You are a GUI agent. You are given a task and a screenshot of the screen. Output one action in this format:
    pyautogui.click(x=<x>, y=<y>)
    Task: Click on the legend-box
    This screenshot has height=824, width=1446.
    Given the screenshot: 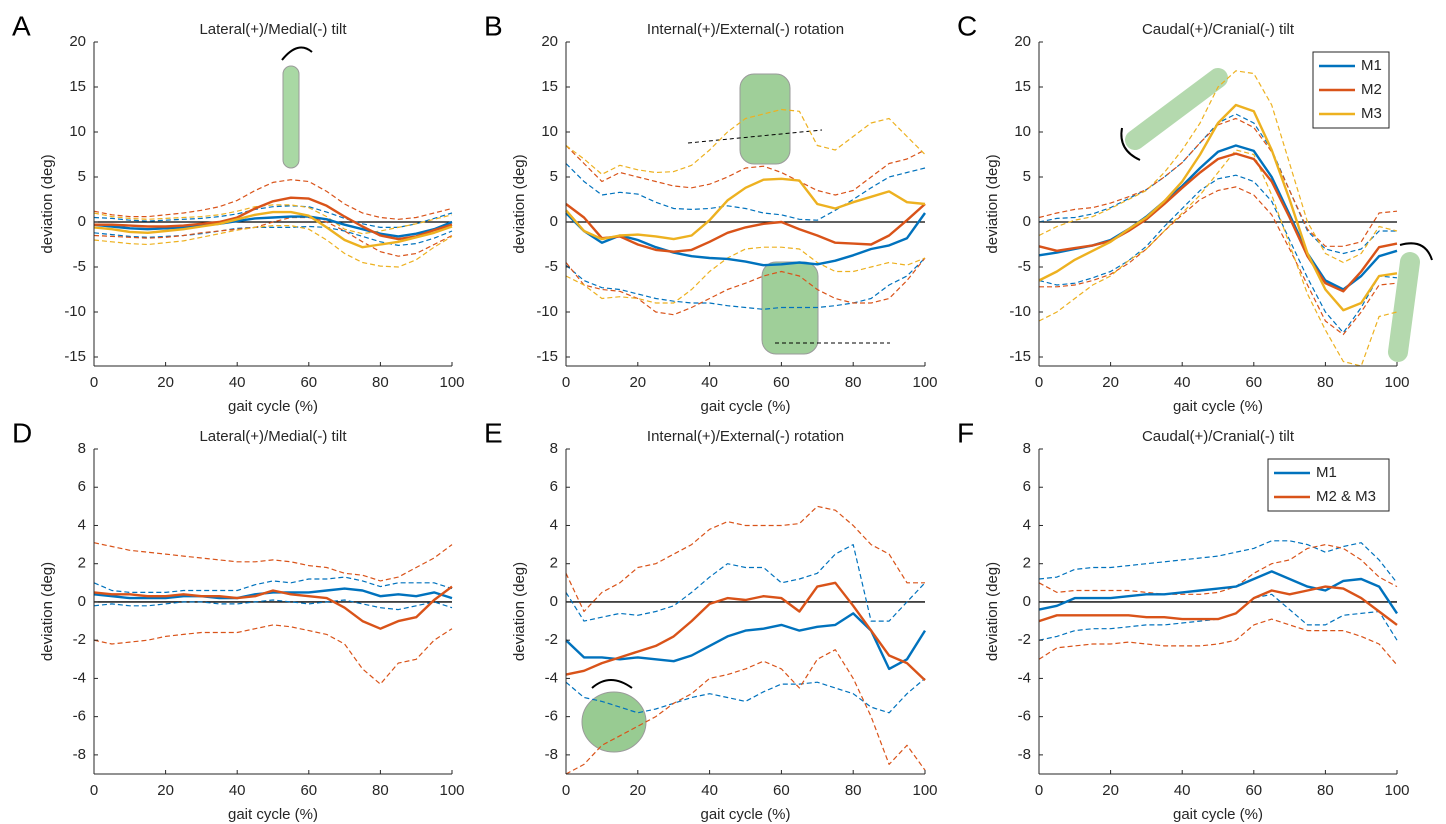 What is the action you would take?
    pyautogui.click(x=1328, y=485)
    